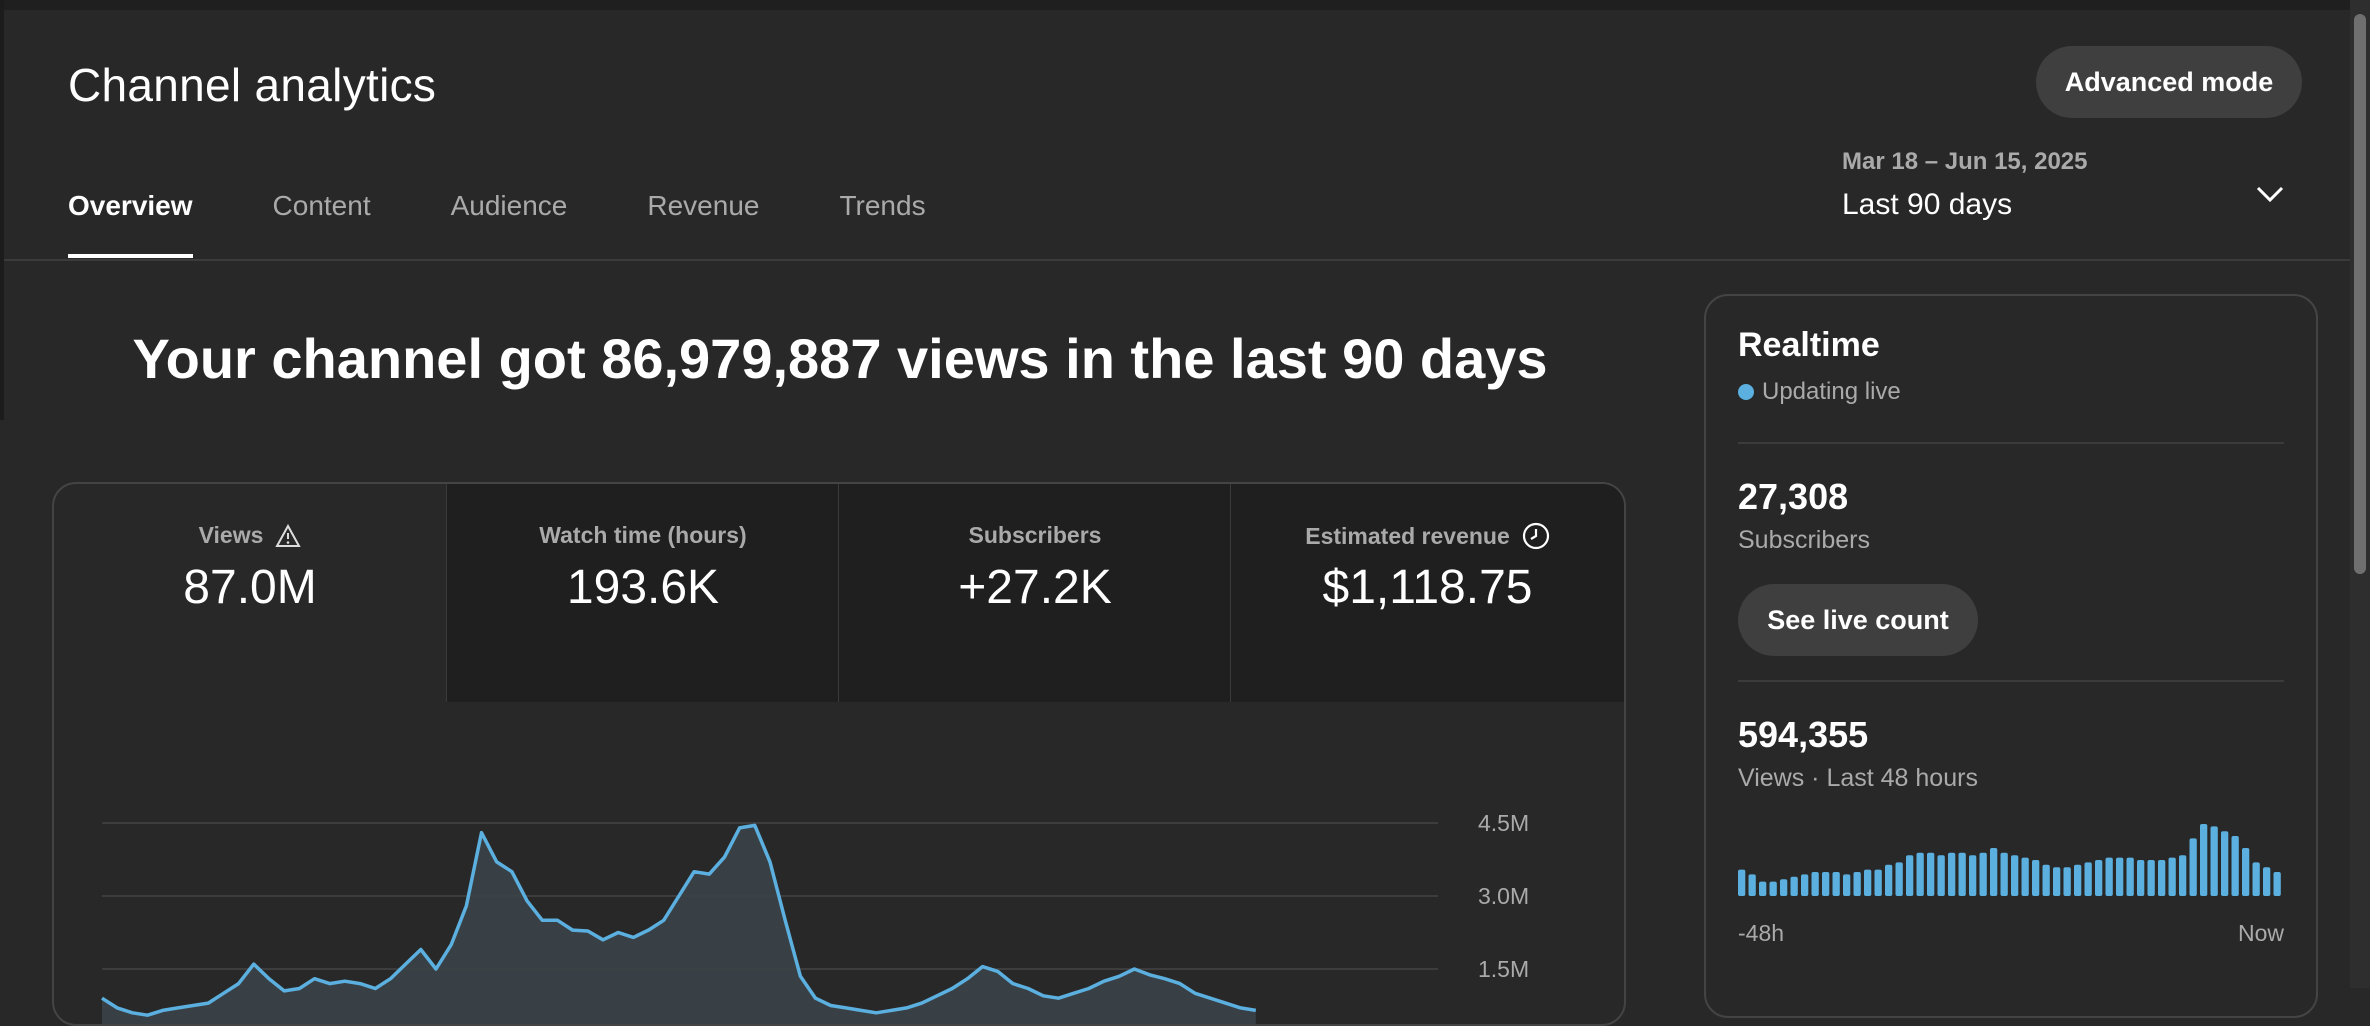 This screenshot has width=2370, height=1026. I want to click on date-range-text: Mar 18 – Jun 15, 2025, so click(1965, 161).